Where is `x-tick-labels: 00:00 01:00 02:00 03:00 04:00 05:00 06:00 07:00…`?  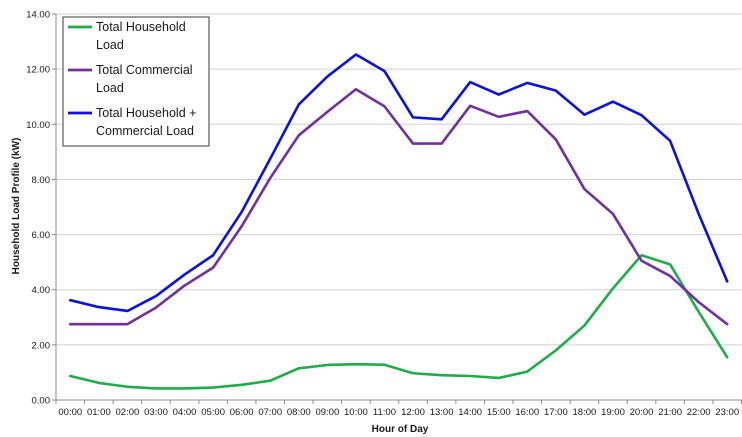 x-tick-labels: 00:00 01:00 02:00 03:00 04:00 05:00 06:00 07:00… is located at coordinates (398, 412).